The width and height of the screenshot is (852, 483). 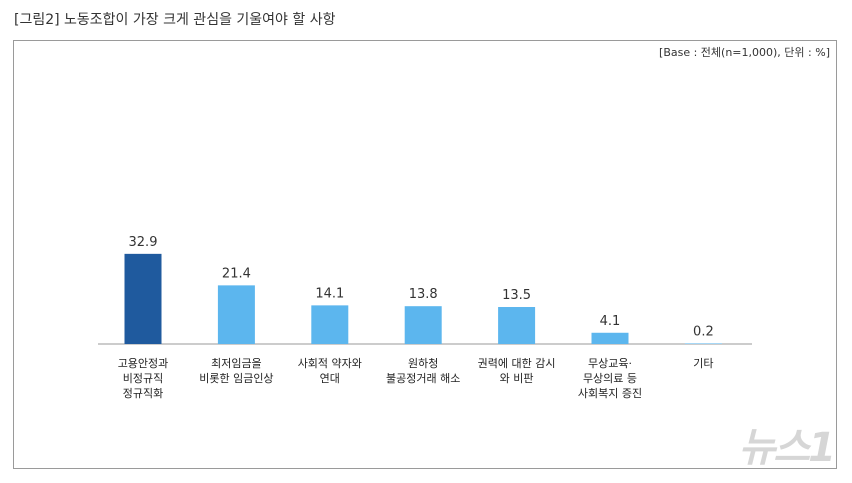 I want to click on category-label: 기타, so click(x=703, y=363).